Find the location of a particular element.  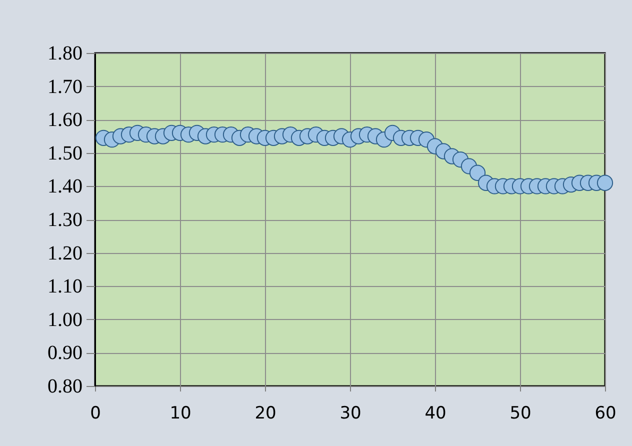

x-tick-label: 50 is located at coordinates (521, 414).